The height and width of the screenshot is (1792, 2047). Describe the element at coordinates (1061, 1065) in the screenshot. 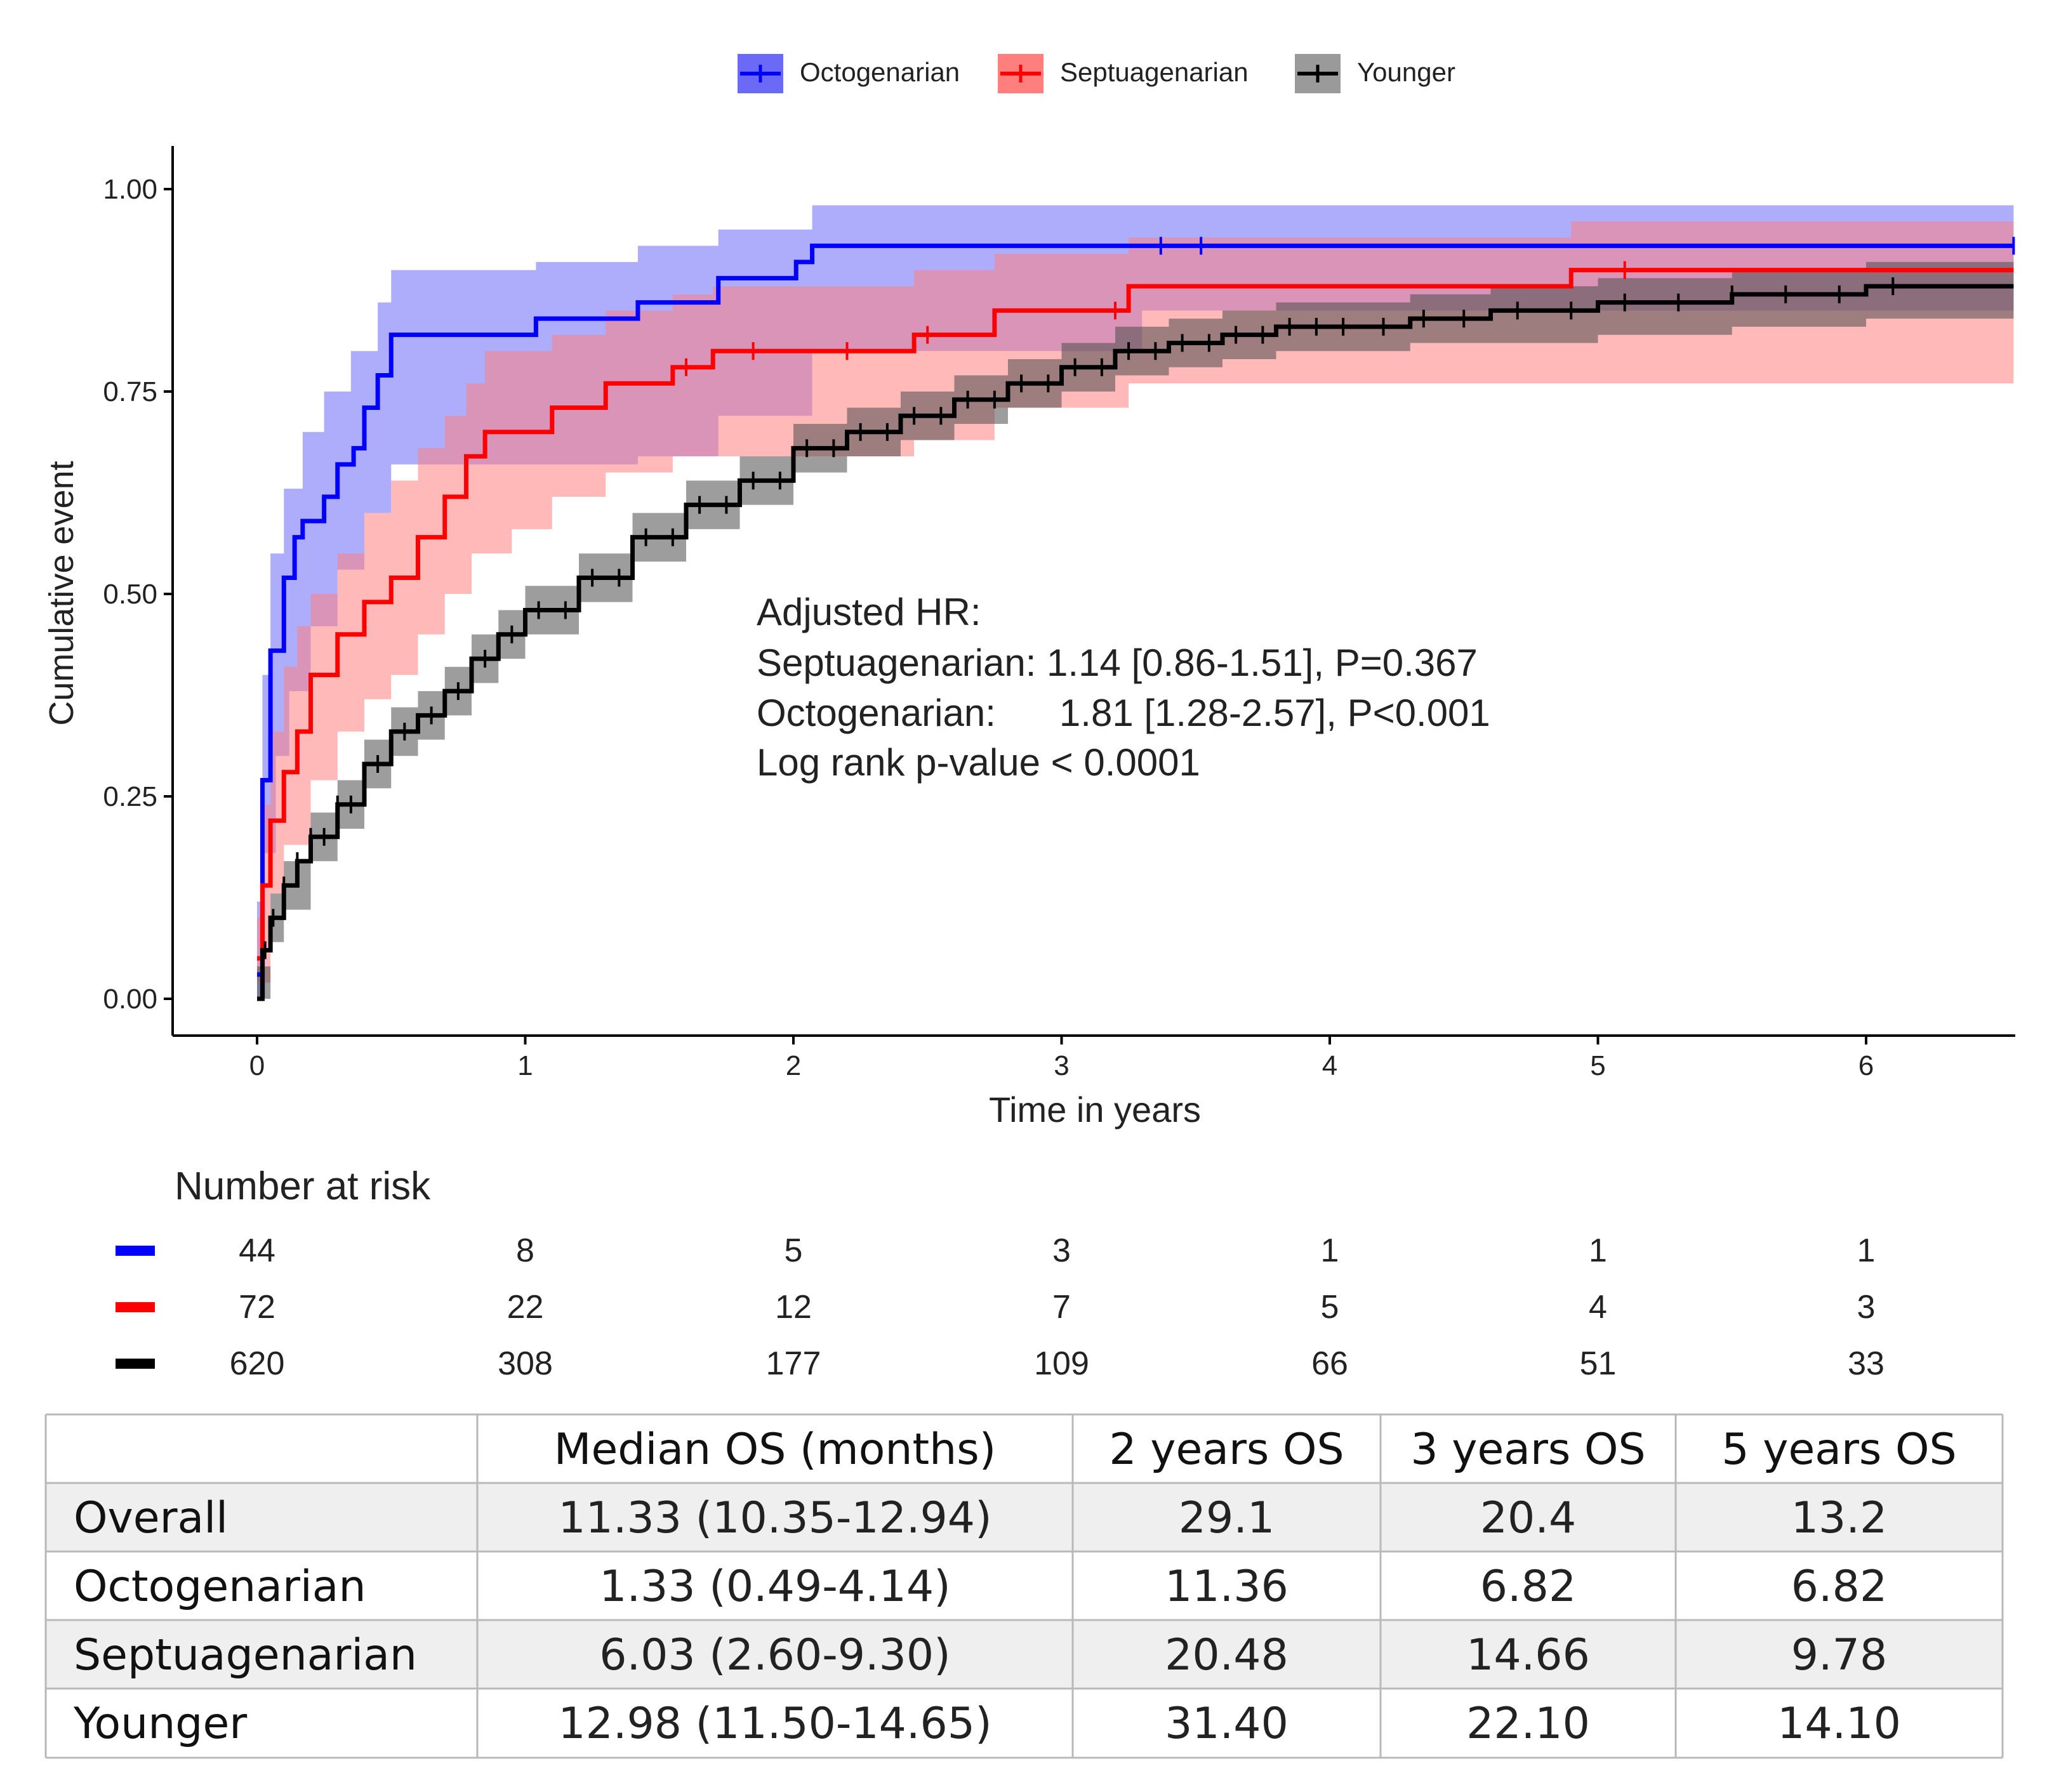

I see `x-tick-label: 3` at that location.